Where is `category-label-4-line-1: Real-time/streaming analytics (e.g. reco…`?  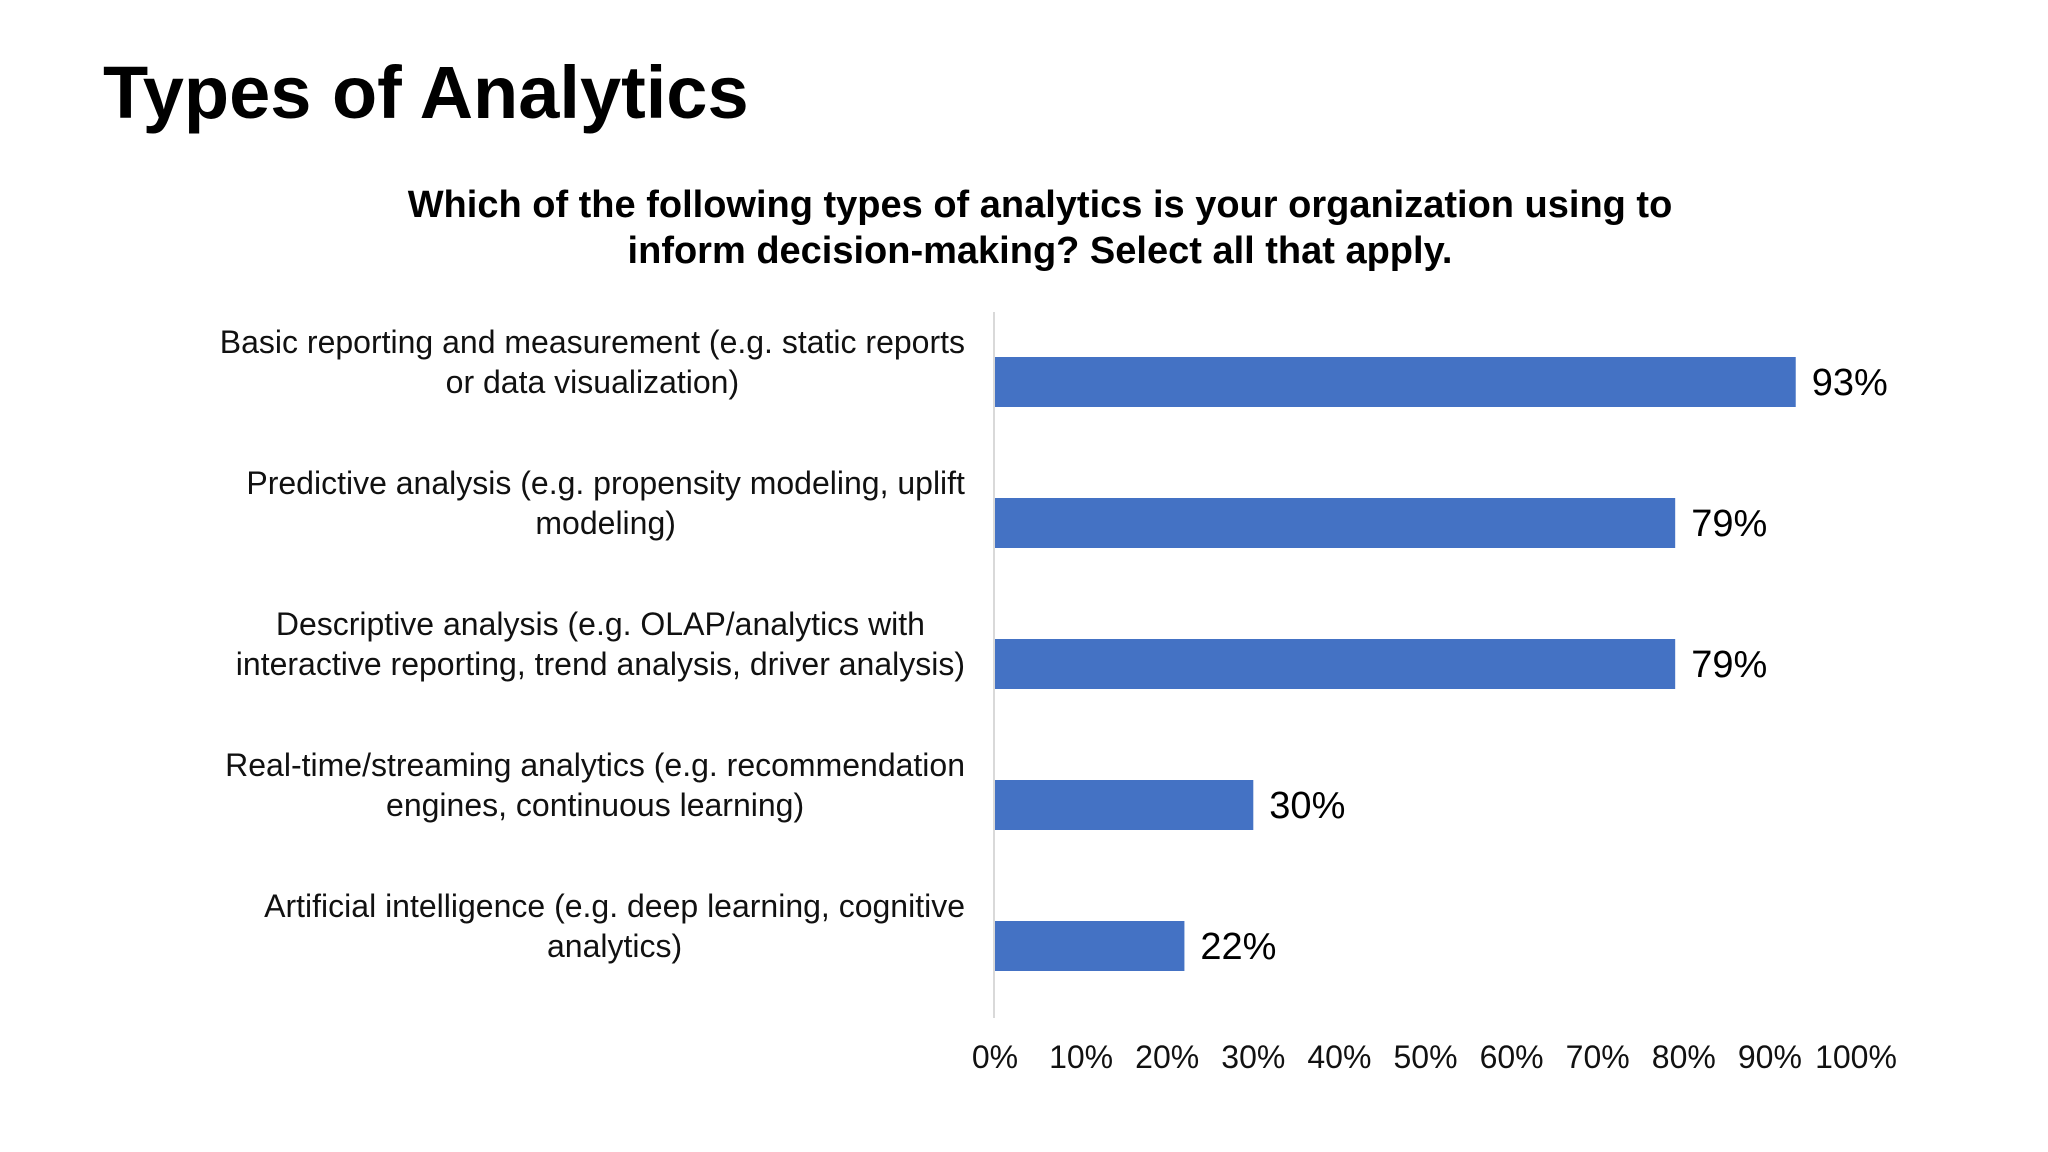
category-label-4-line-1: Real-time/streaming analytics (e.g. reco… is located at coordinates (595, 765).